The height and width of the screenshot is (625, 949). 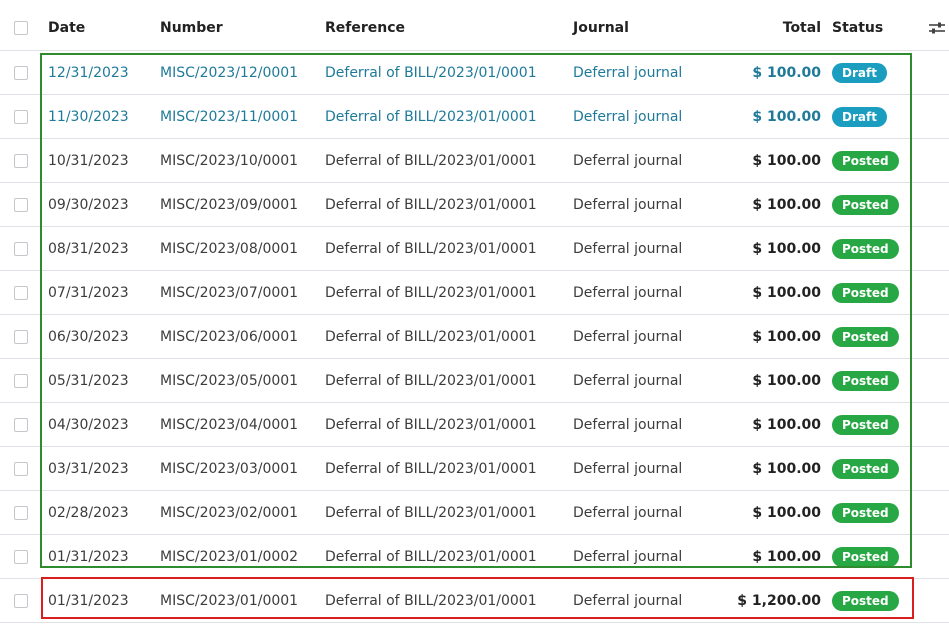 What do you see at coordinates (229, 72) in the screenshot?
I see `cell-number: MISC/2023/12/0001` at bounding box center [229, 72].